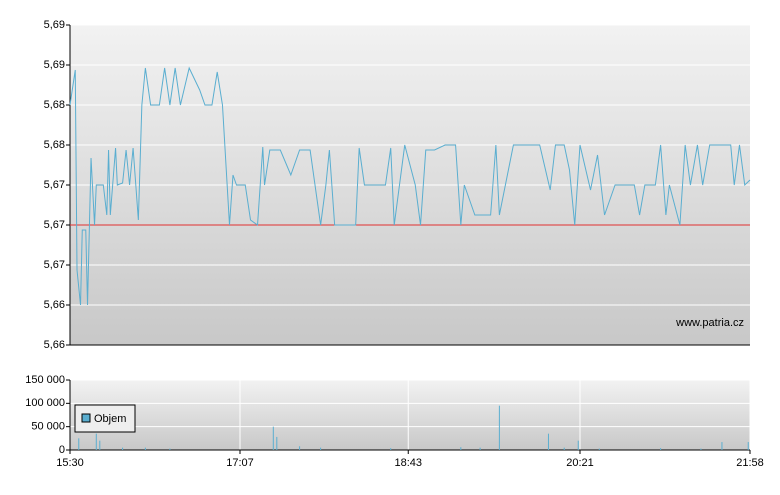 This screenshot has height=495, width=780. What do you see at coordinates (45, 380) in the screenshot?
I see `y-tick-label: 150 000` at bounding box center [45, 380].